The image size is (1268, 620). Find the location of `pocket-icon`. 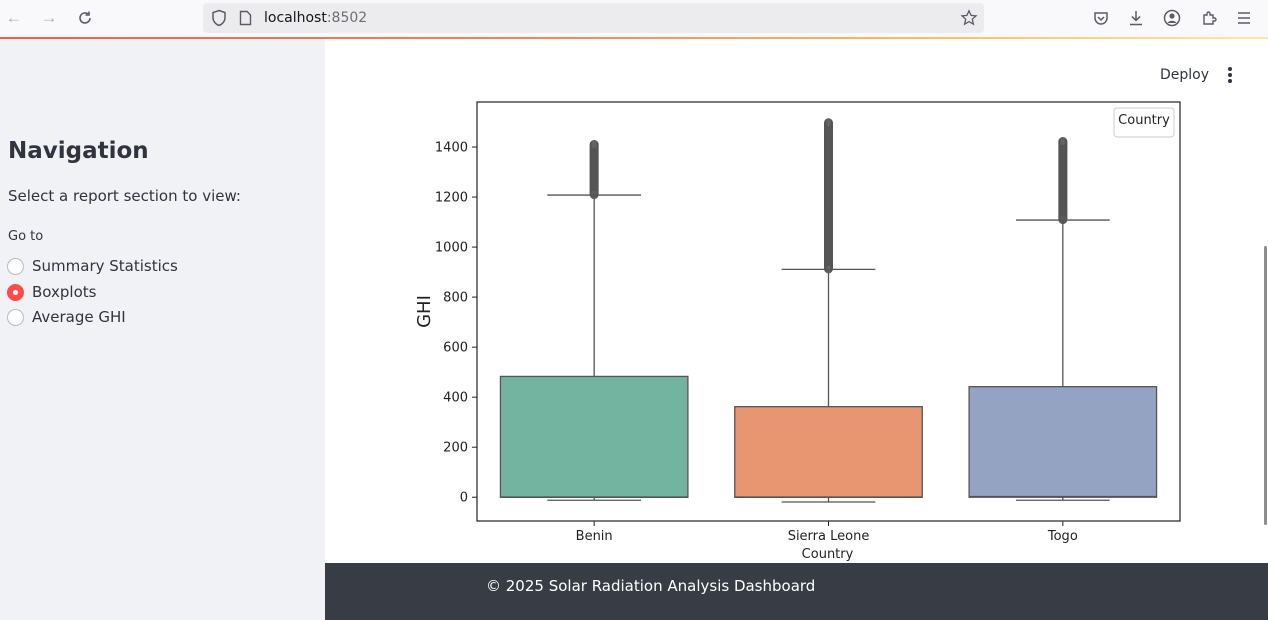

pocket-icon is located at coordinates (1101, 18).